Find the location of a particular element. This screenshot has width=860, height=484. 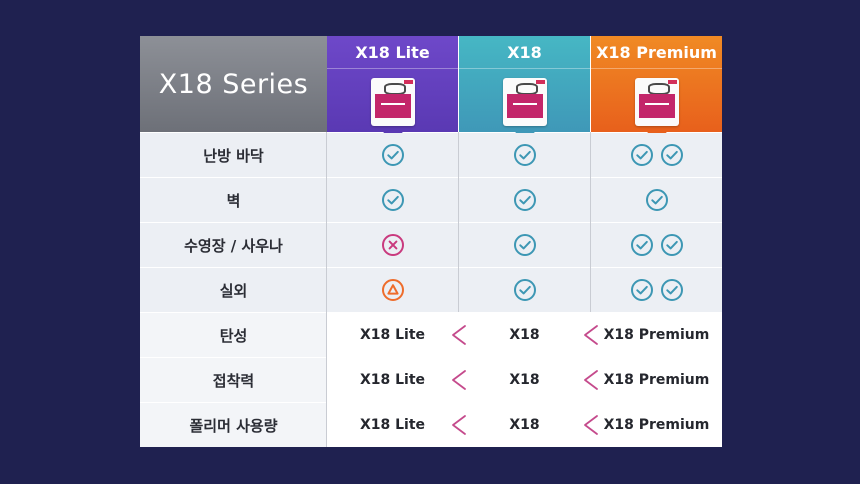

row-label: 접착력 is located at coordinates (233, 380).